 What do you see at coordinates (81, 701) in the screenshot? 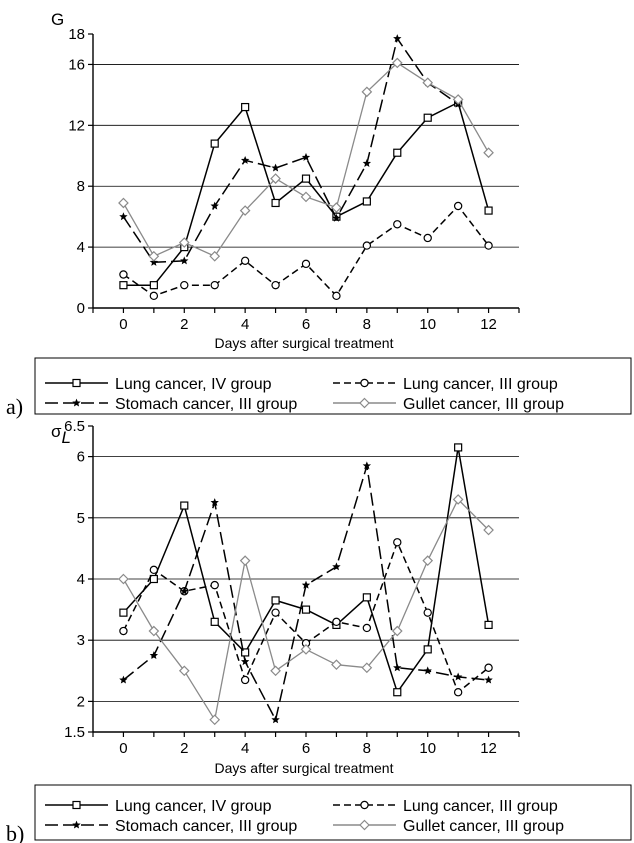
I see `panel-b-ytick-label-1: 2` at bounding box center [81, 701].